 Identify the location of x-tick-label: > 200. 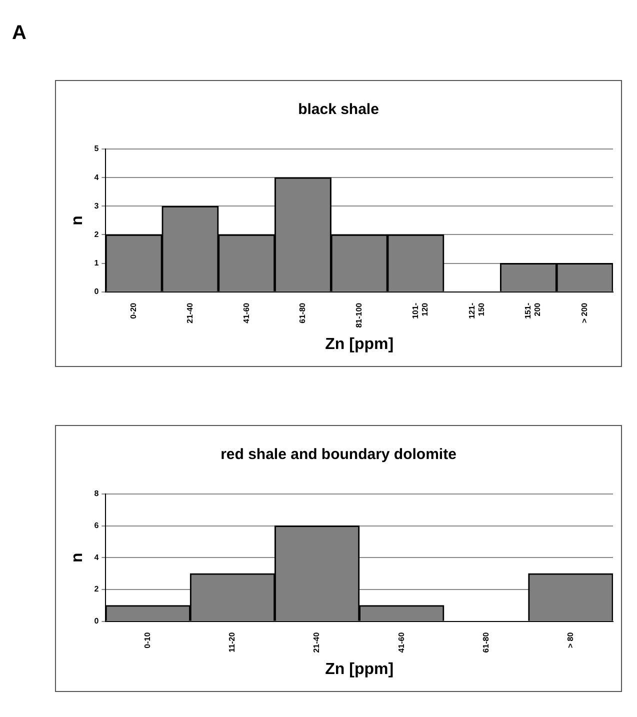
(585, 313).